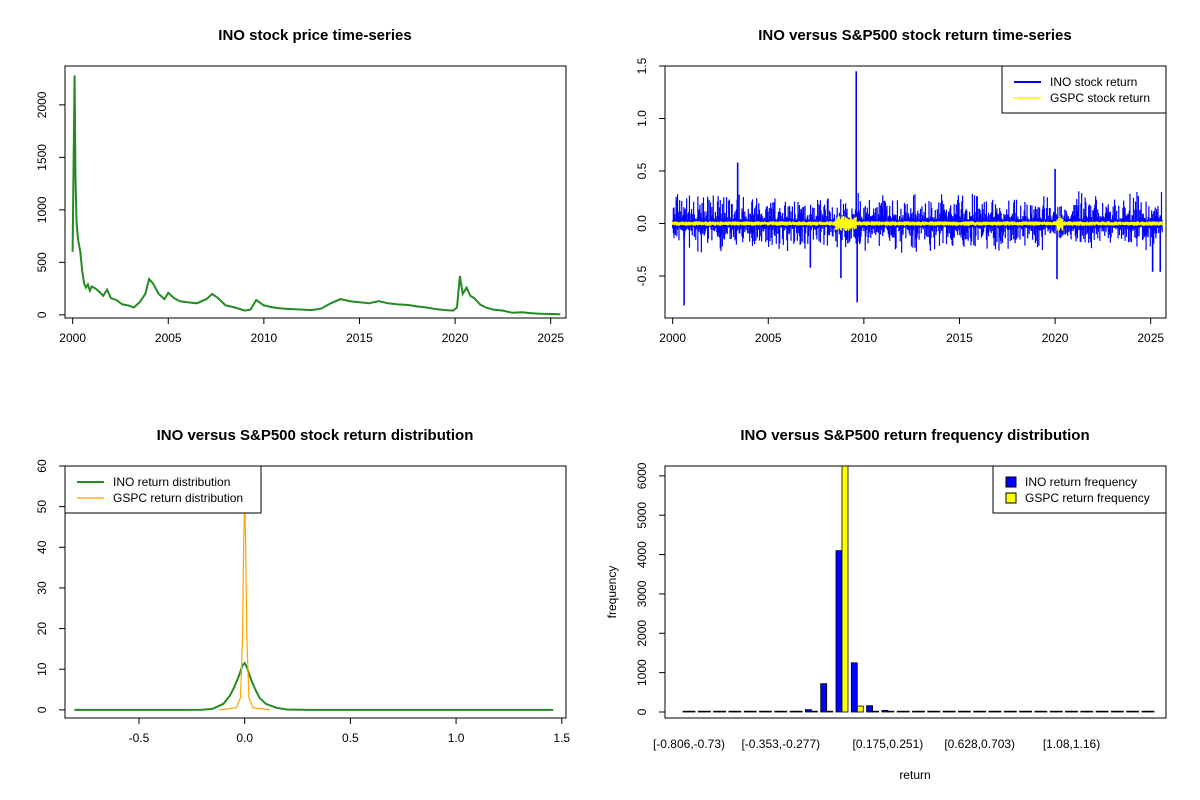 The width and height of the screenshot is (1200, 800). What do you see at coordinates (316, 195) in the screenshot?
I see `price-series-line` at bounding box center [316, 195].